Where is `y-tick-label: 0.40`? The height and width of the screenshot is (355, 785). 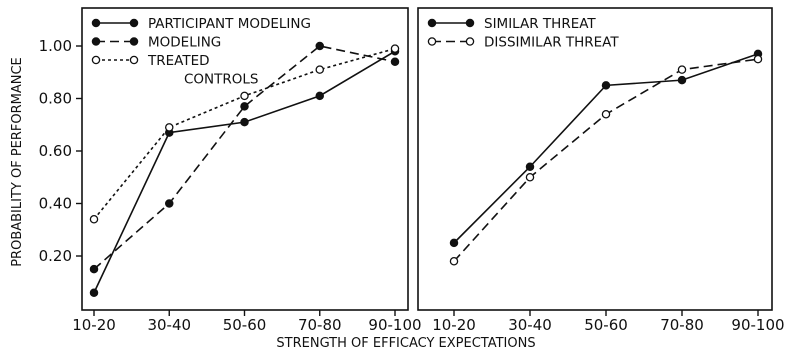
y-tick-label: 0.40 is located at coordinates (55, 204).